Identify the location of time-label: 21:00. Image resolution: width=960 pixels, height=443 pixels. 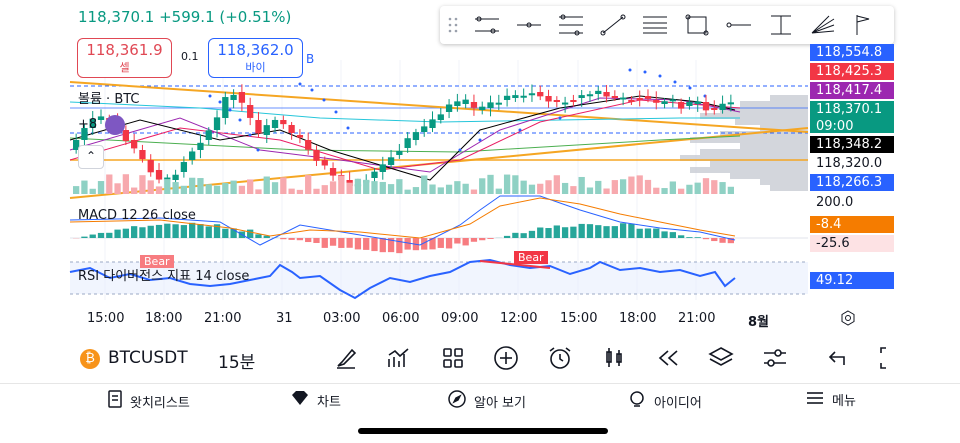
(697, 318).